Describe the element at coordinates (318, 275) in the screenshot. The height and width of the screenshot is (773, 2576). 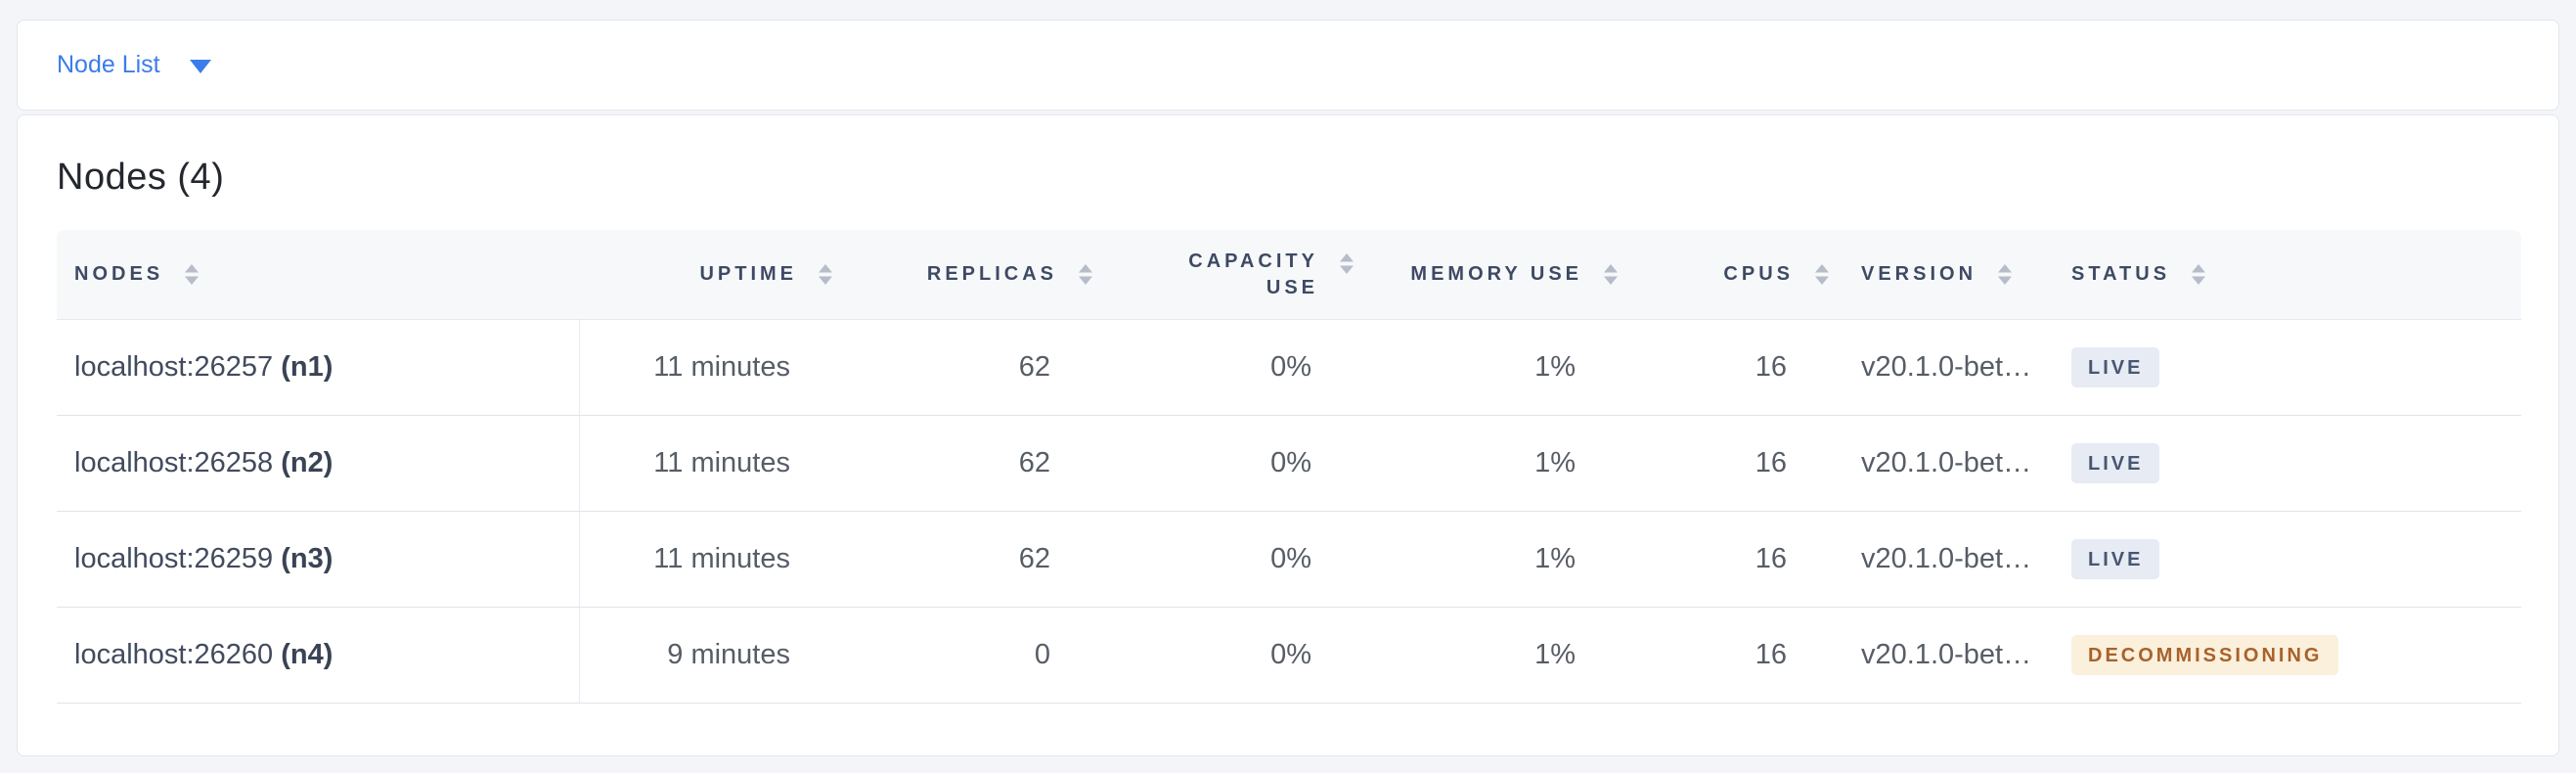
I see `column-header-nodes: Nodes` at that location.